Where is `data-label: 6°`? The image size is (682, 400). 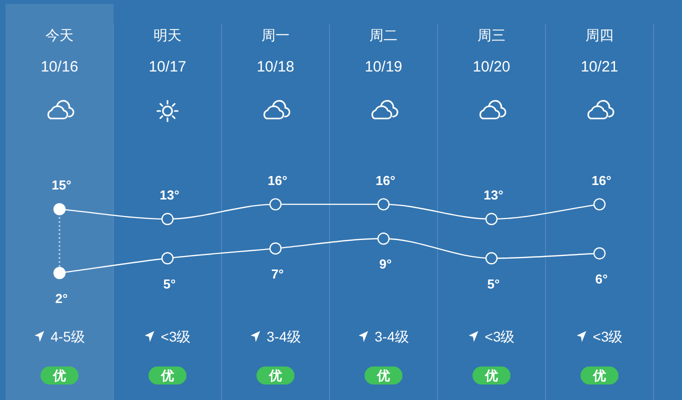 data-label: 6° is located at coordinates (601, 278).